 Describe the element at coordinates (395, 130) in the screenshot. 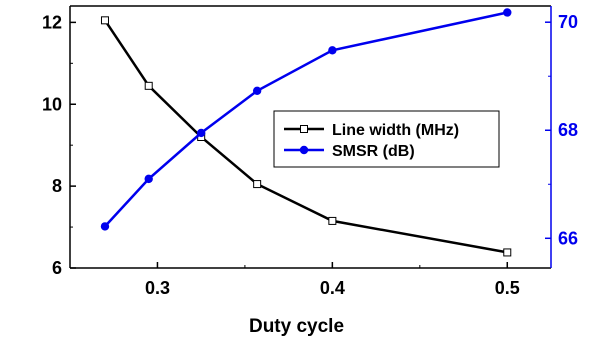

I see `legend-label-linewidth: Line width (MHz)` at that location.